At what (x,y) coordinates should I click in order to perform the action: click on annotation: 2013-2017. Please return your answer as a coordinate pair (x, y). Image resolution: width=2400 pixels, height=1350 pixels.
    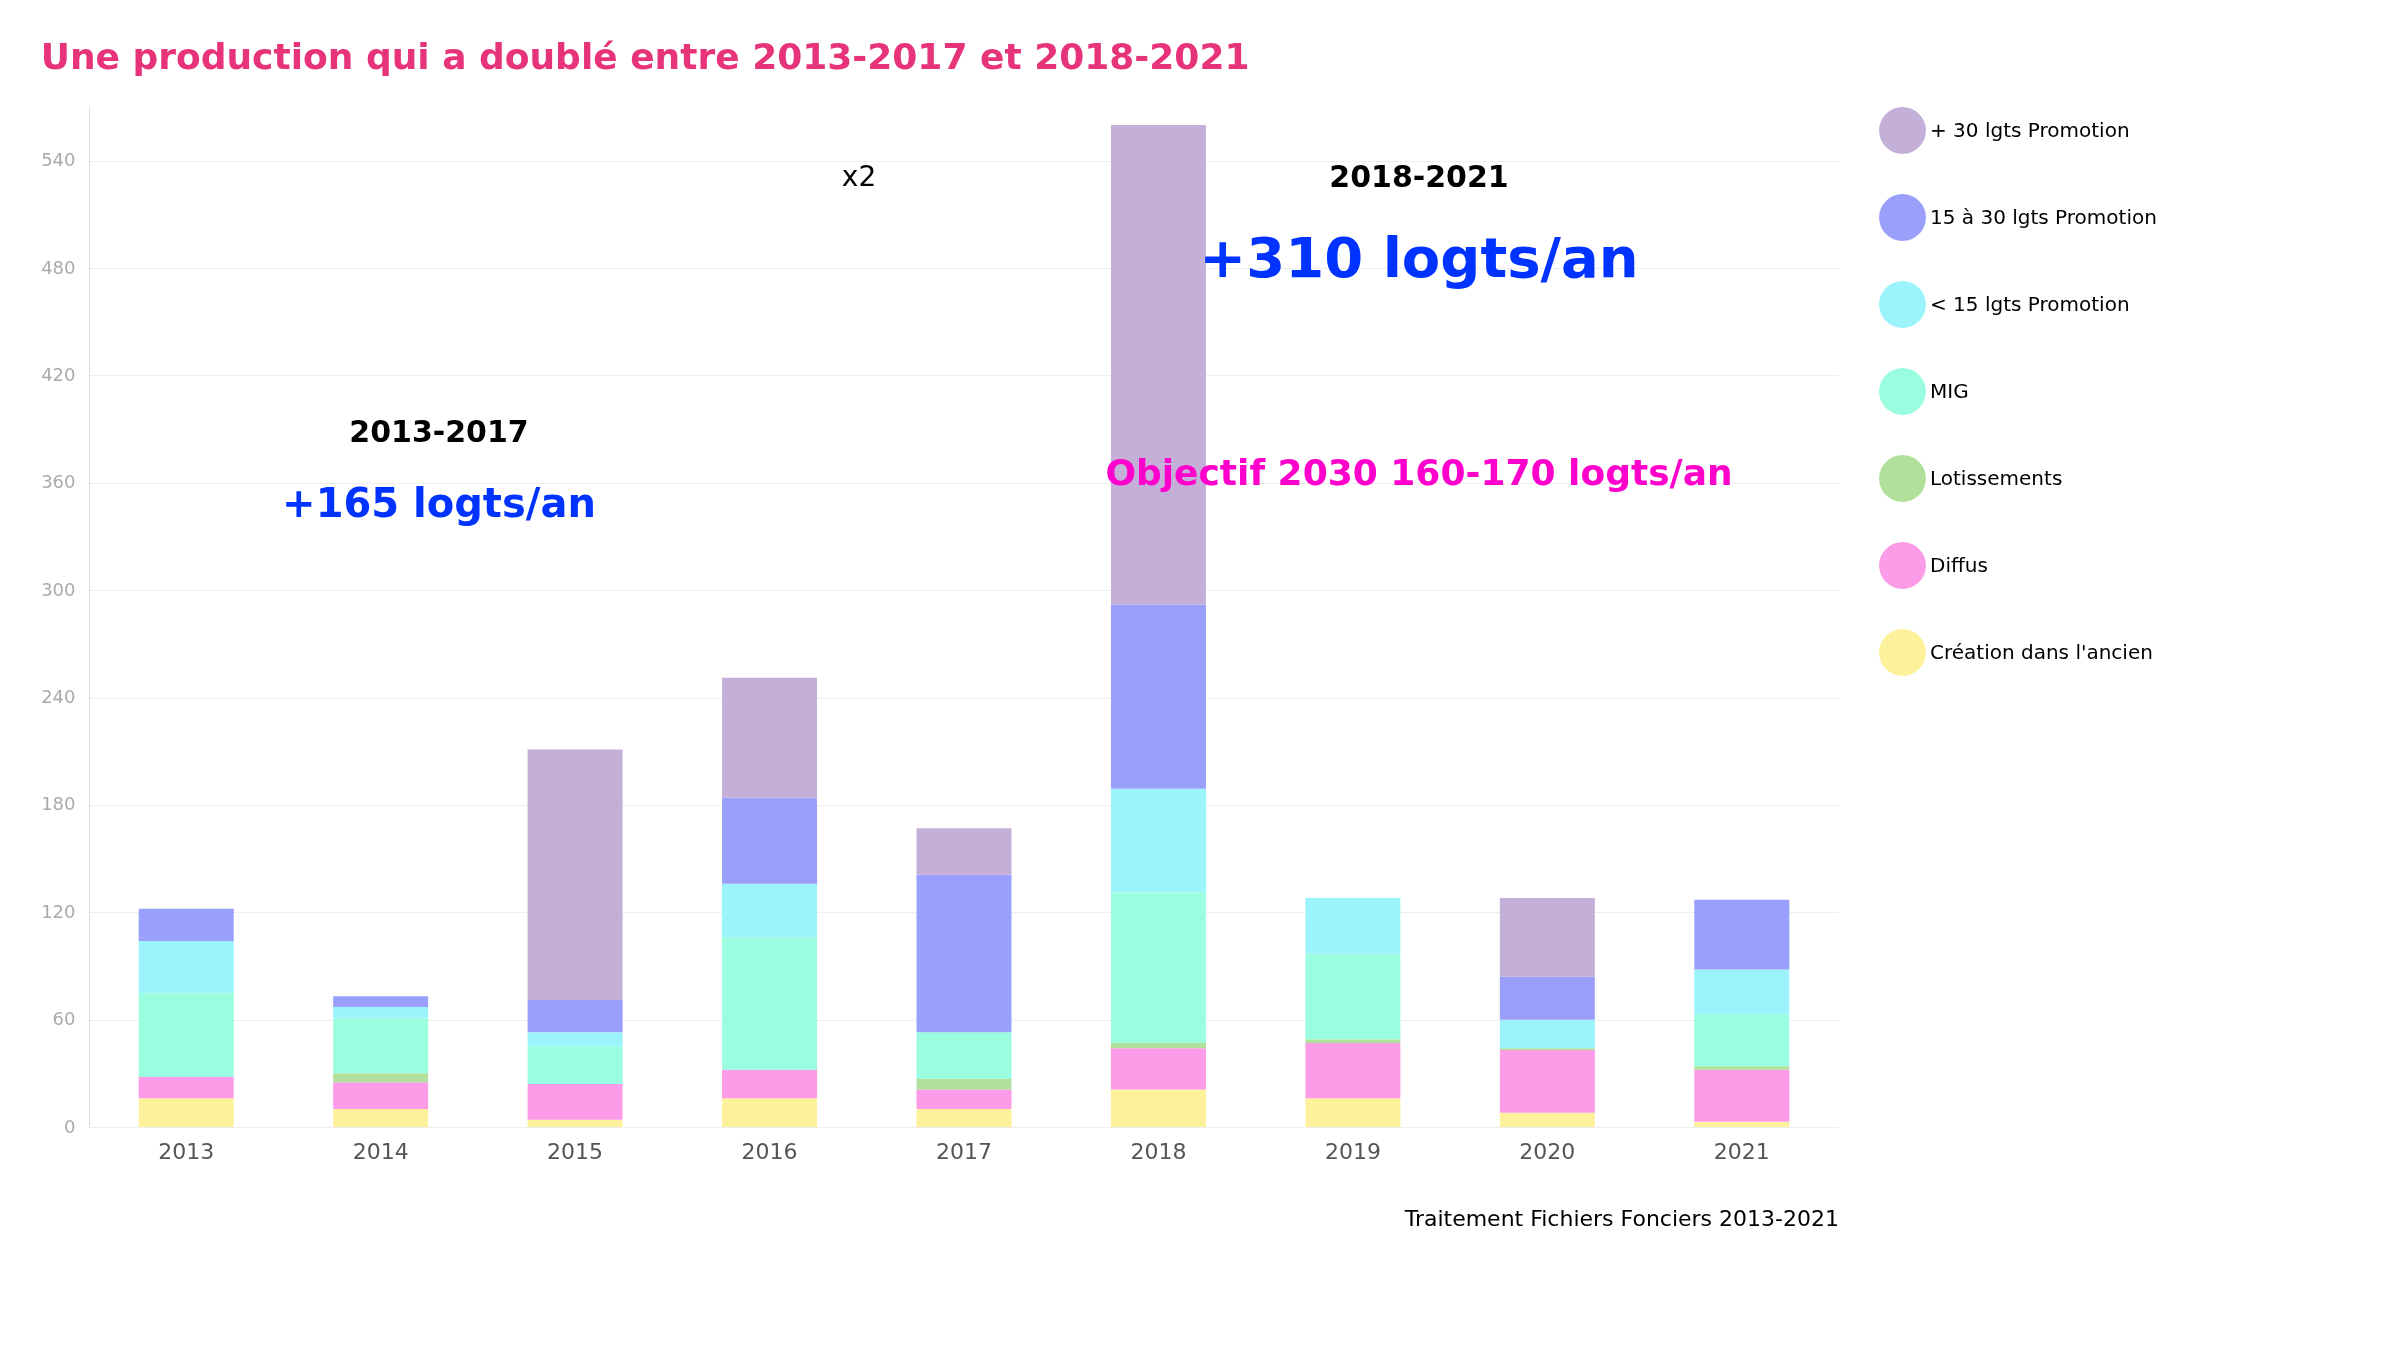
    Looking at the image, I should click on (439, 432).